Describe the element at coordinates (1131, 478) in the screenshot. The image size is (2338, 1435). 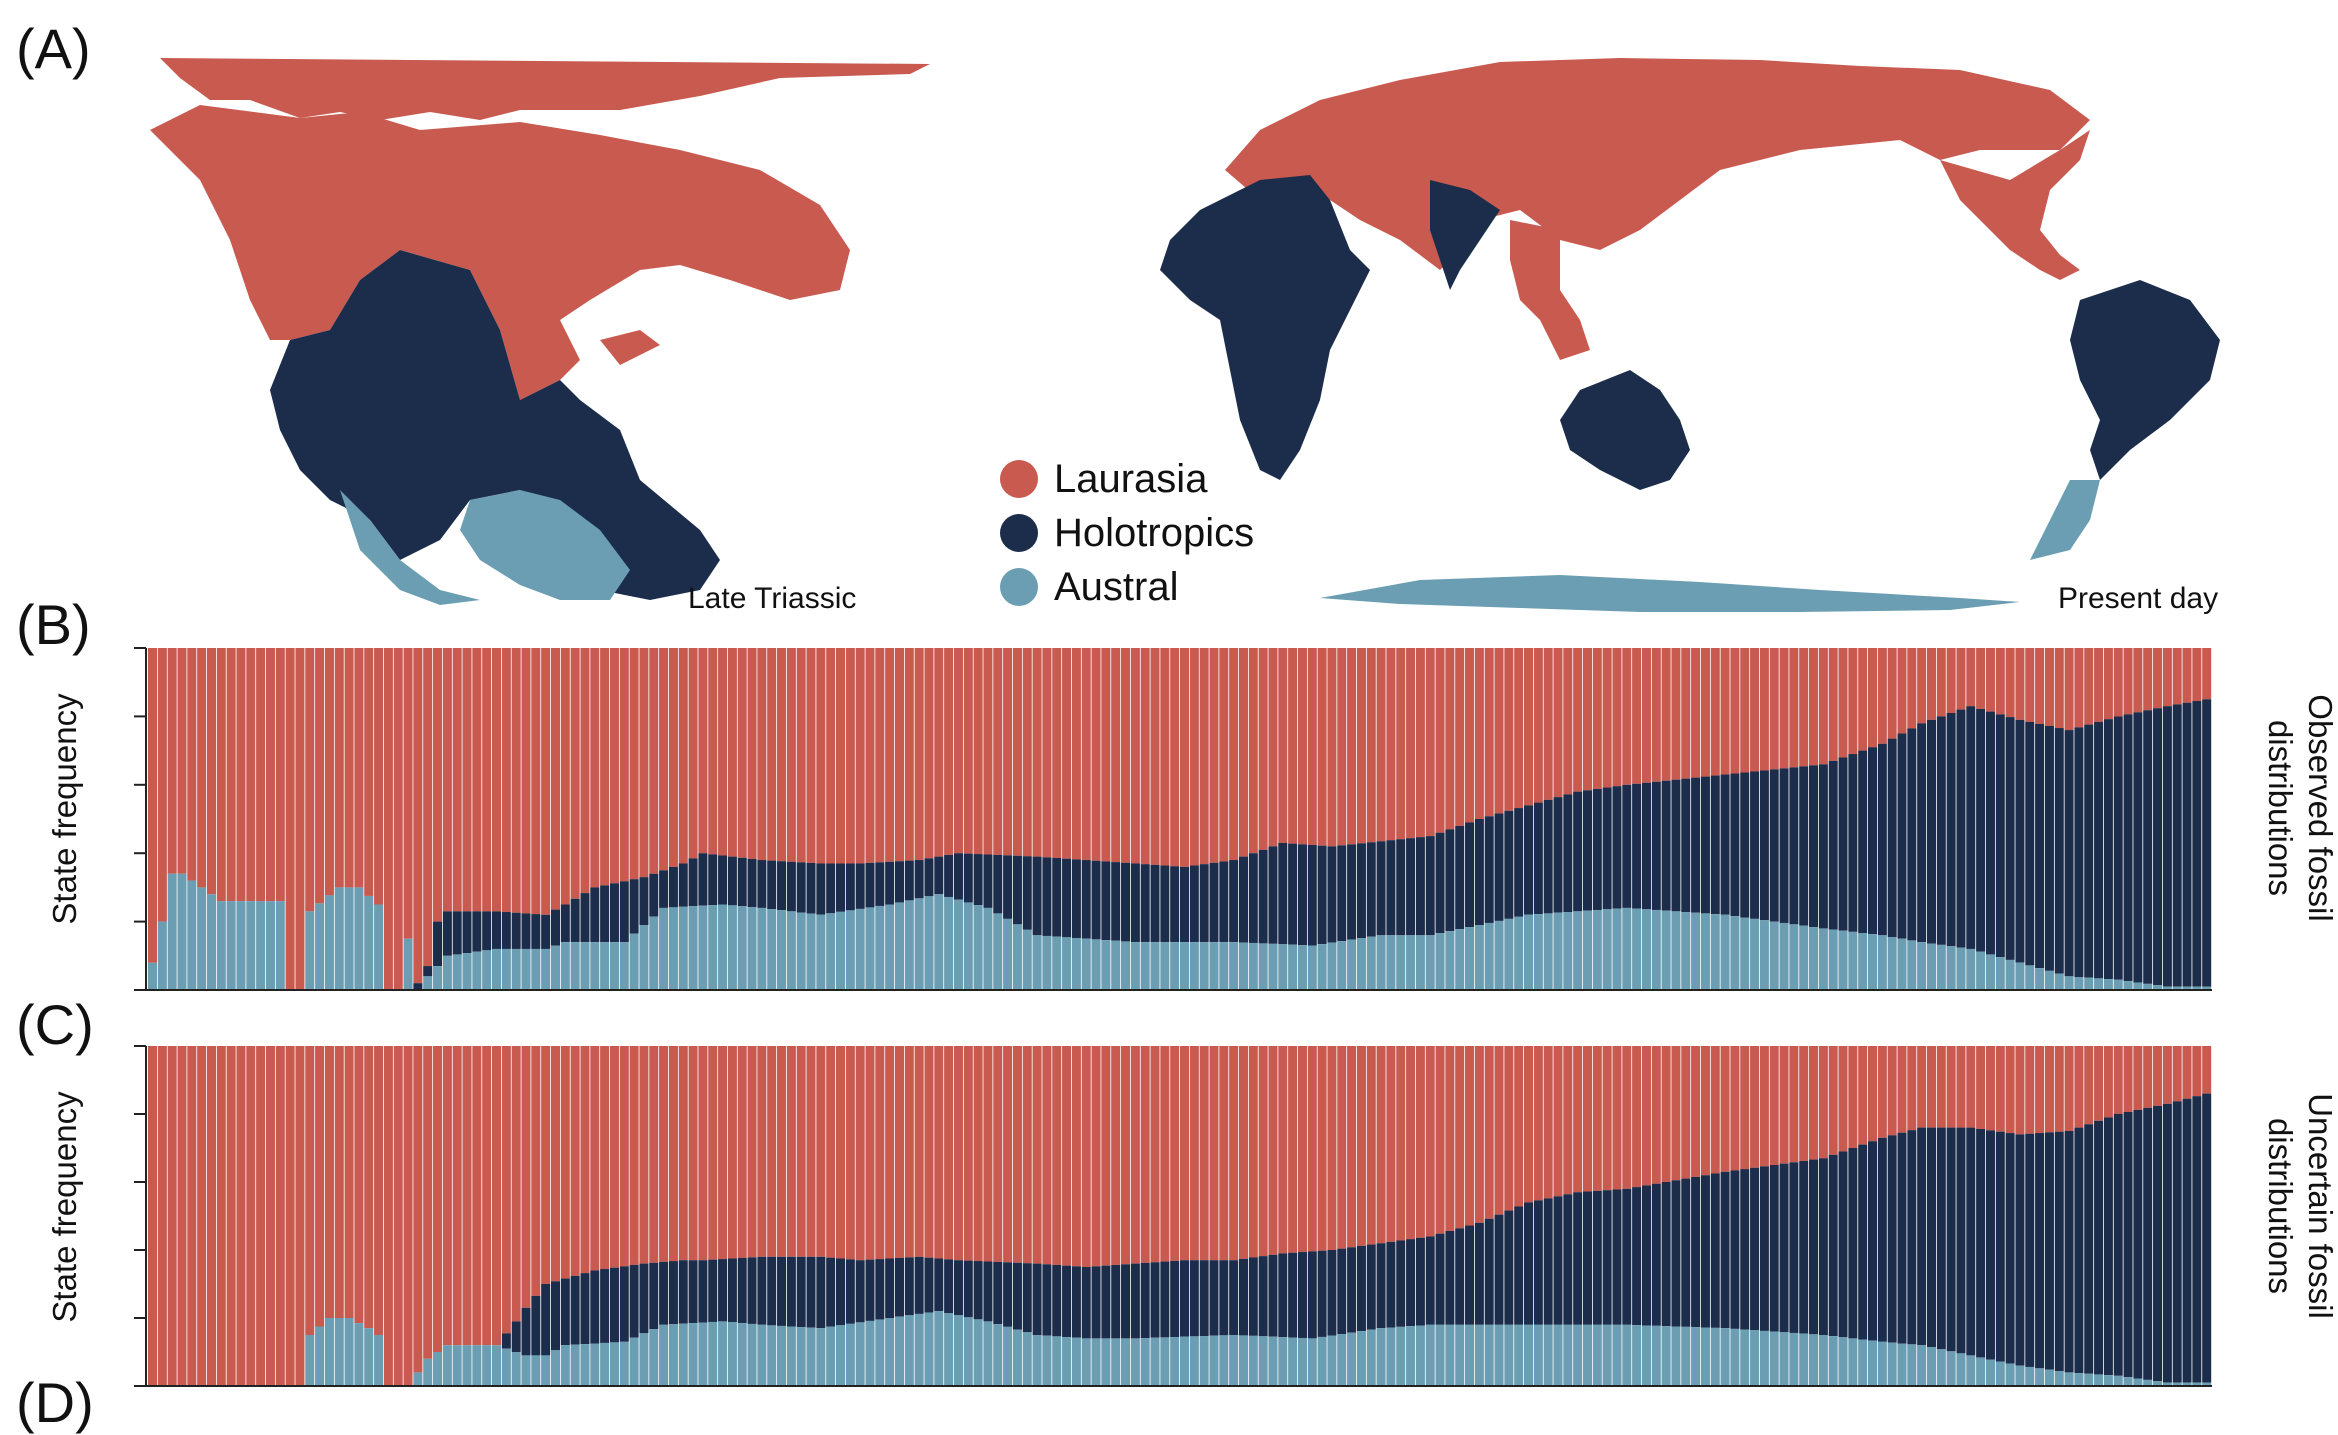
I see `legend-label: Laurasia` at that location.